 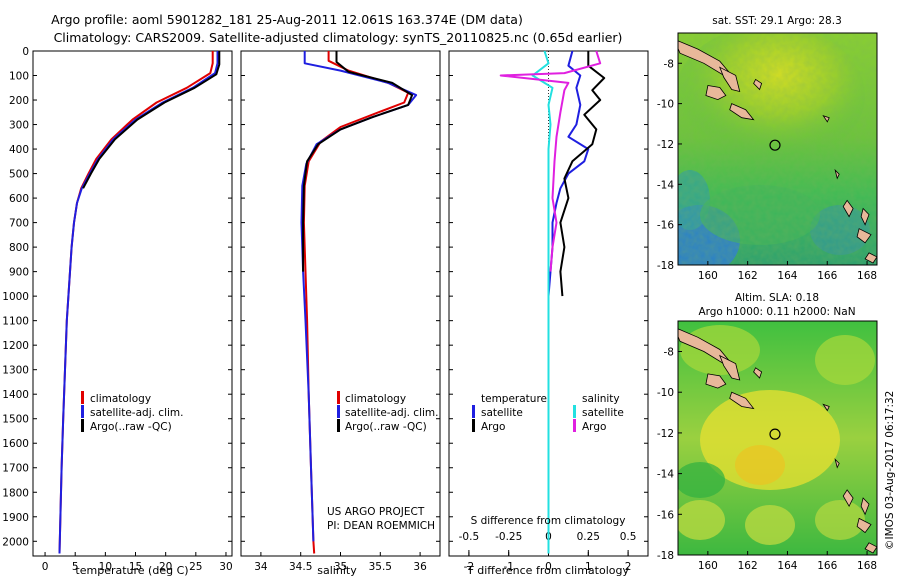 What do you see at coordinates (777, 21) in the screenshot?
I see `sst-map-title: sat. SST: 29.1 Argo: 28.3` at bounding box center [777, 21].